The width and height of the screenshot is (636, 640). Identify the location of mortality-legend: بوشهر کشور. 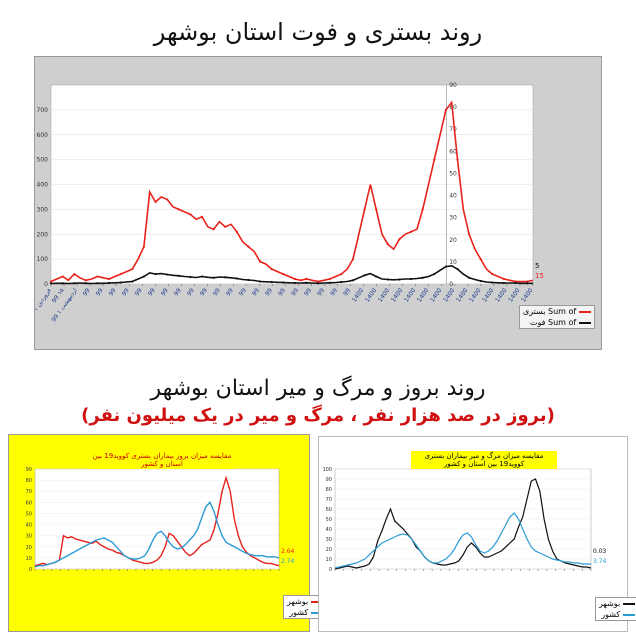
(615, 609).